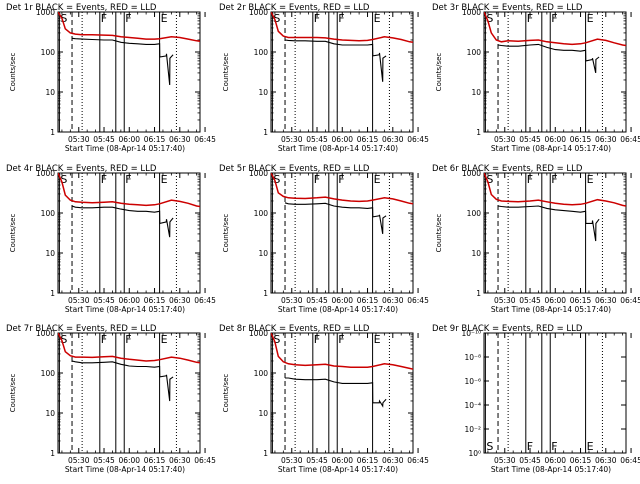  I want to click on chart-title: Det 2r BLACK = Events, RED = LLD, so click(294, 8).